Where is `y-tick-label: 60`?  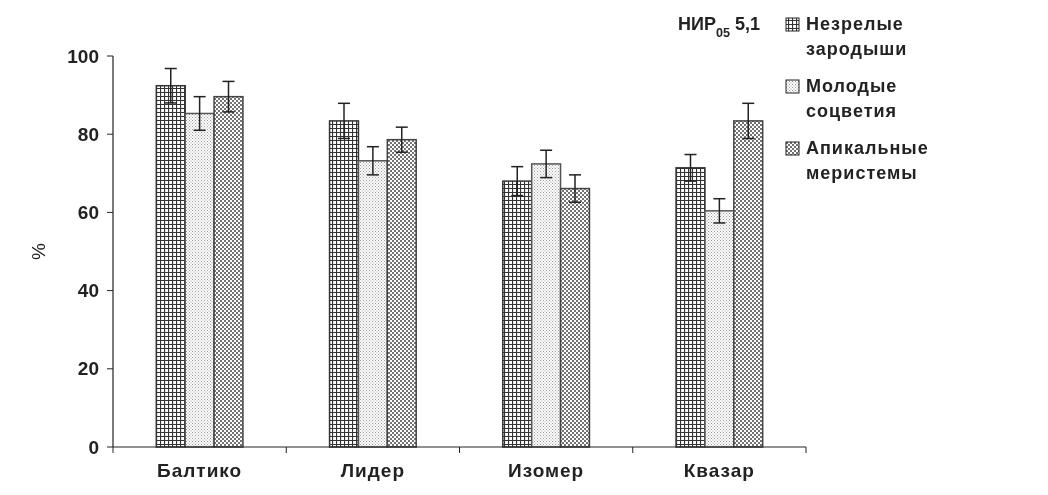 y-tick-label: 60 is located at coordinates (88, 213).